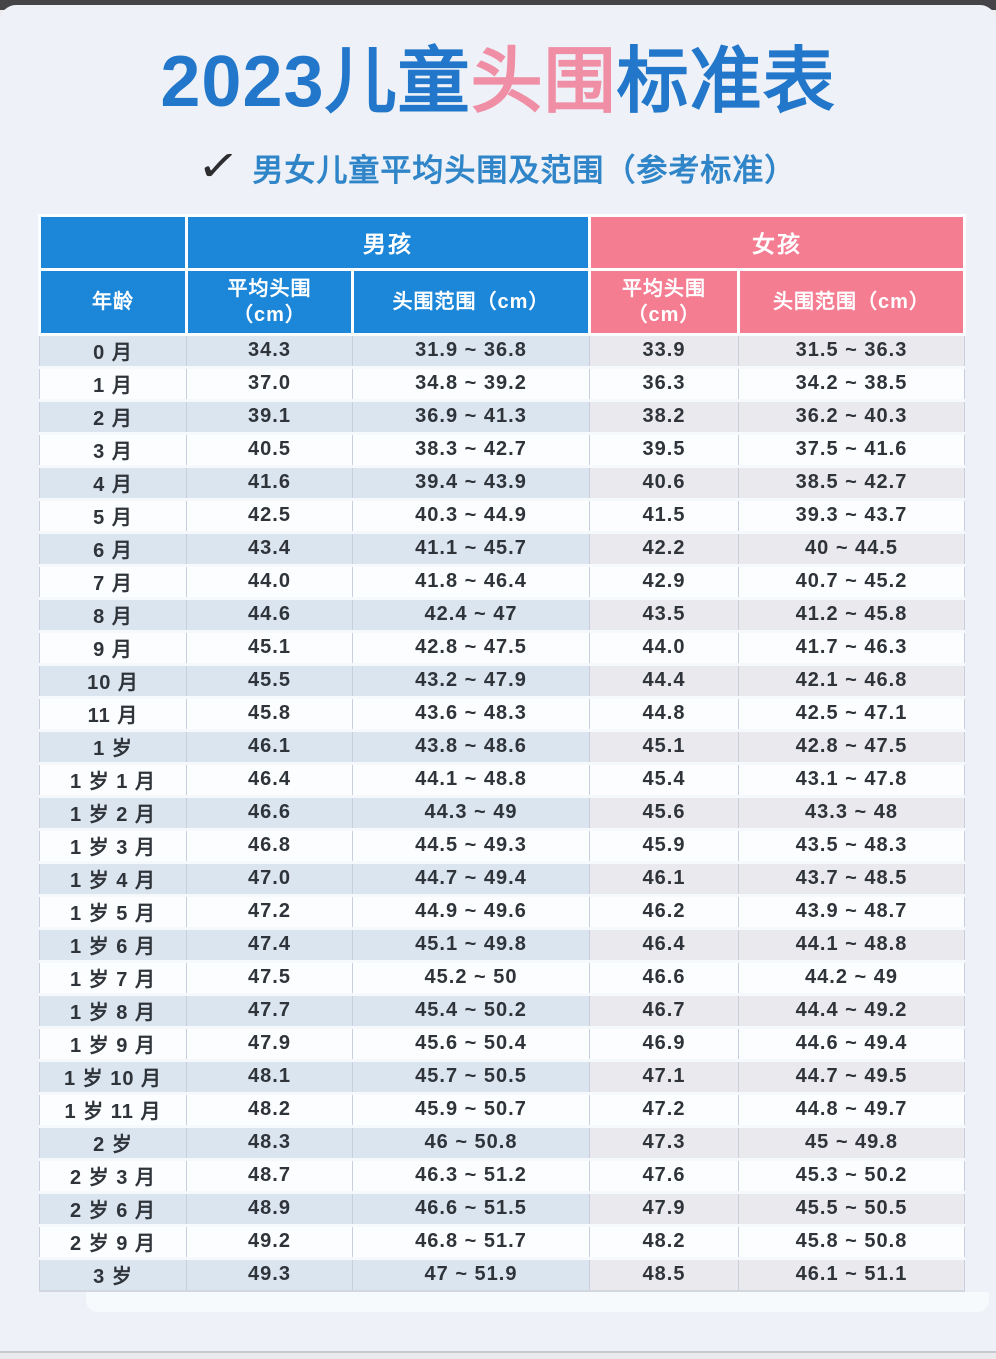 Image resolution: width=996 pixels, height=1359 pixels. What do you see at coordinates (851, 416) in the screenshot?
I see `girl-range-cell: 36.2 ~ 40.3` at bounding box center [851, 416].